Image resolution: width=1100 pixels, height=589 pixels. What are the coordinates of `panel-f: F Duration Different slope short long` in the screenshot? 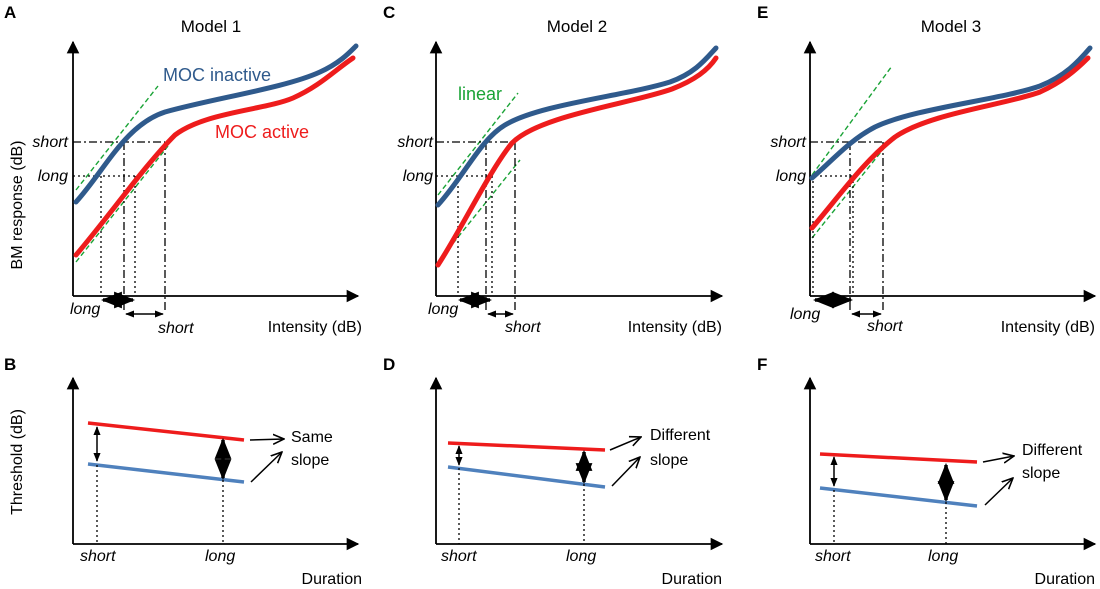 It's located at (927, 471).